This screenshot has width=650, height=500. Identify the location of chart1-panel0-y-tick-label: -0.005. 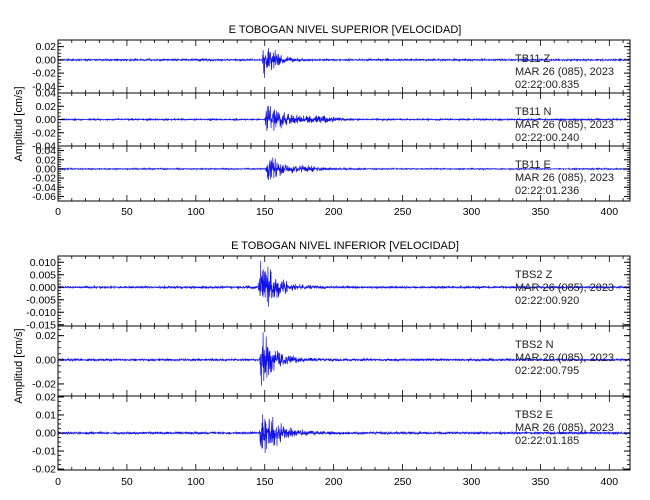
(41, 300).